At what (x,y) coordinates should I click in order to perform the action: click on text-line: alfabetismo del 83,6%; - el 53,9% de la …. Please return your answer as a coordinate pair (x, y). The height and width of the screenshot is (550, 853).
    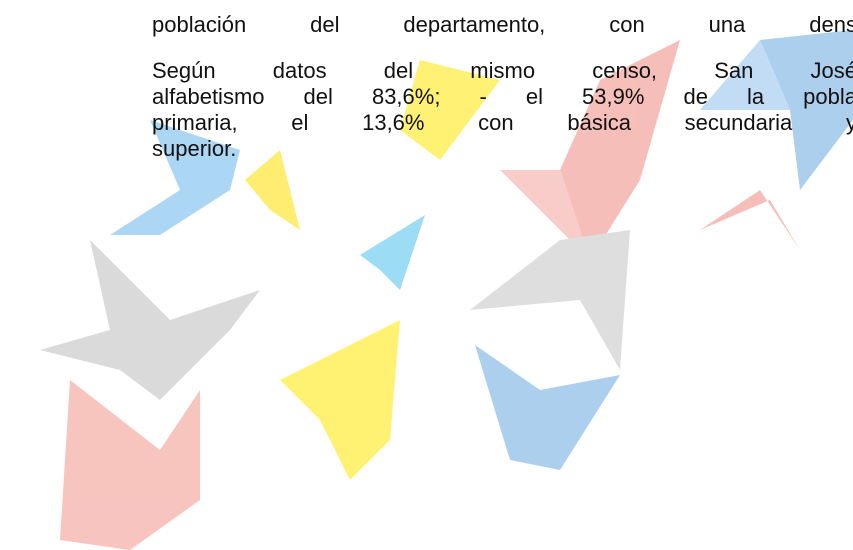
    Looking at the image, I should click on (502, 96).